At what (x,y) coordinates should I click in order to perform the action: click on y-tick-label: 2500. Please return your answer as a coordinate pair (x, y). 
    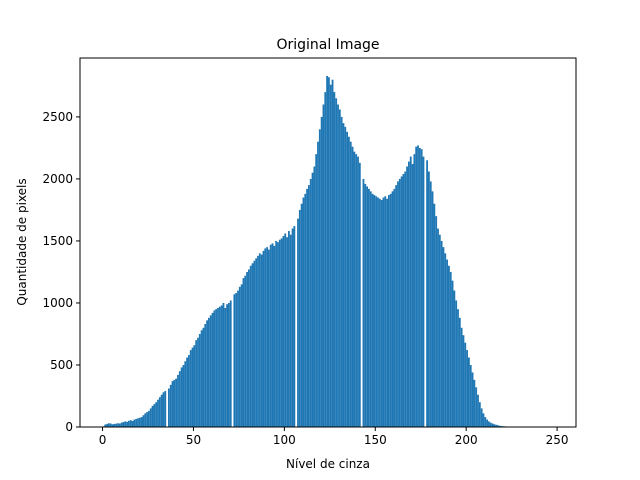
    Looking at the image, I should click on (57, 117).